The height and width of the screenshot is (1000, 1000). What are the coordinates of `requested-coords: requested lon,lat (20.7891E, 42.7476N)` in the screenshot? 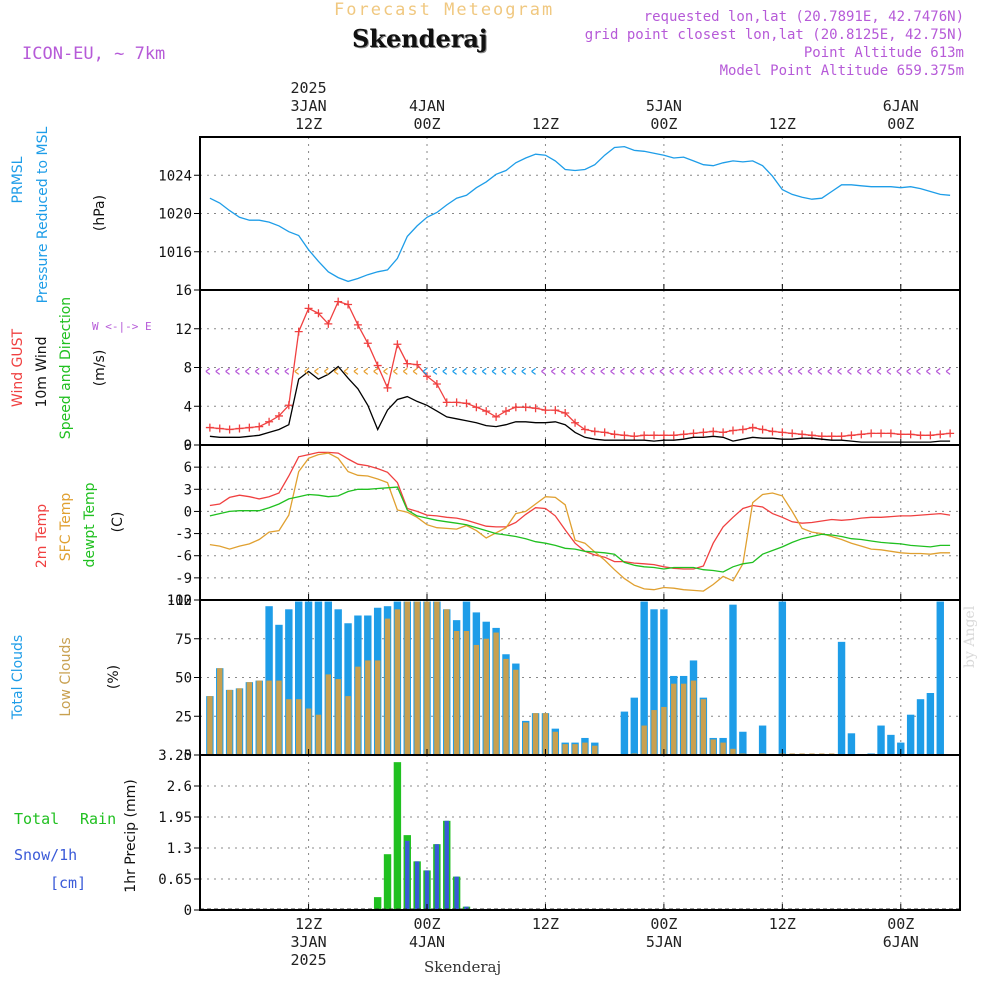 It's located at (803, 17).